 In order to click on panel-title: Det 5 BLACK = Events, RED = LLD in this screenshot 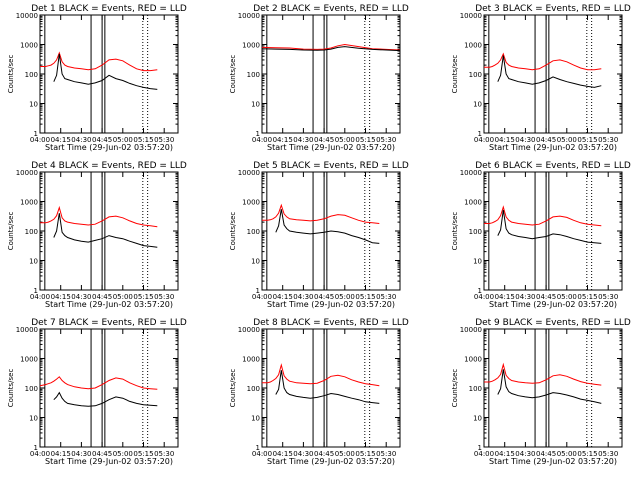, I will do `click(331, 166)`.